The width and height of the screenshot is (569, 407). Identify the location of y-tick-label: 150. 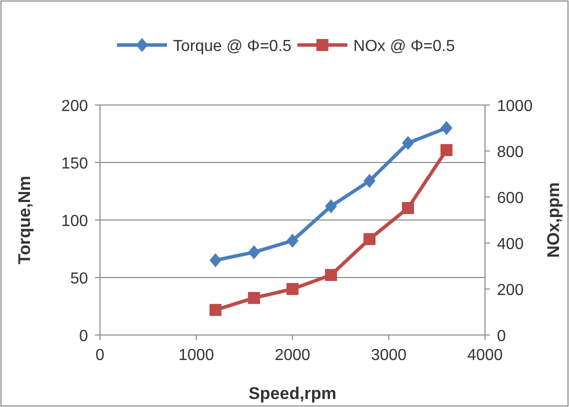
(74, 164).